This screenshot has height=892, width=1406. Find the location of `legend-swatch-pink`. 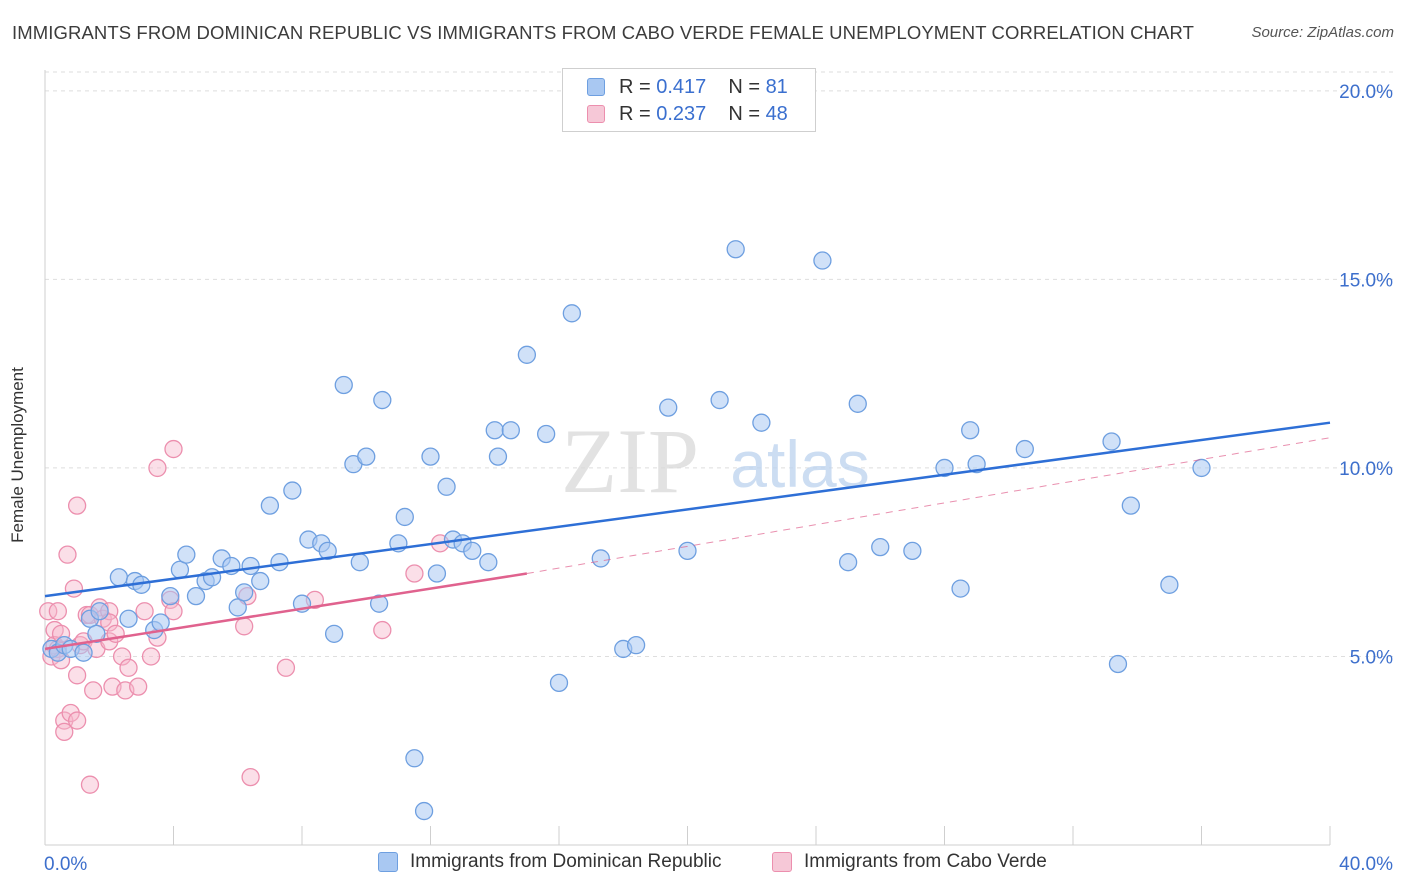

legend-swatch-pink is located at coordinates (596, 114).